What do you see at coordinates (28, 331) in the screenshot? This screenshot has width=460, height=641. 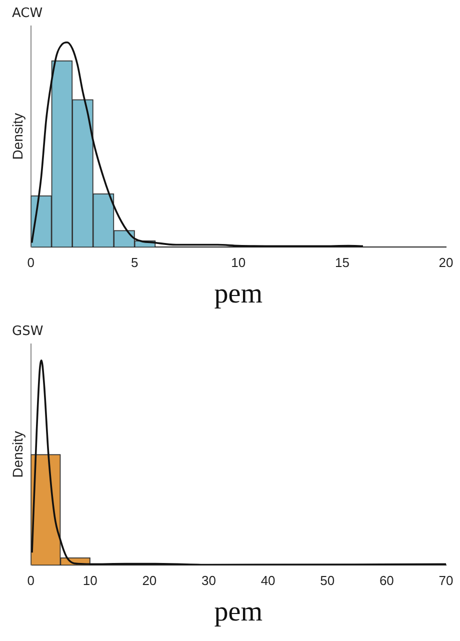 I see `chart-title: GSW` at bounding box center [28, 331].